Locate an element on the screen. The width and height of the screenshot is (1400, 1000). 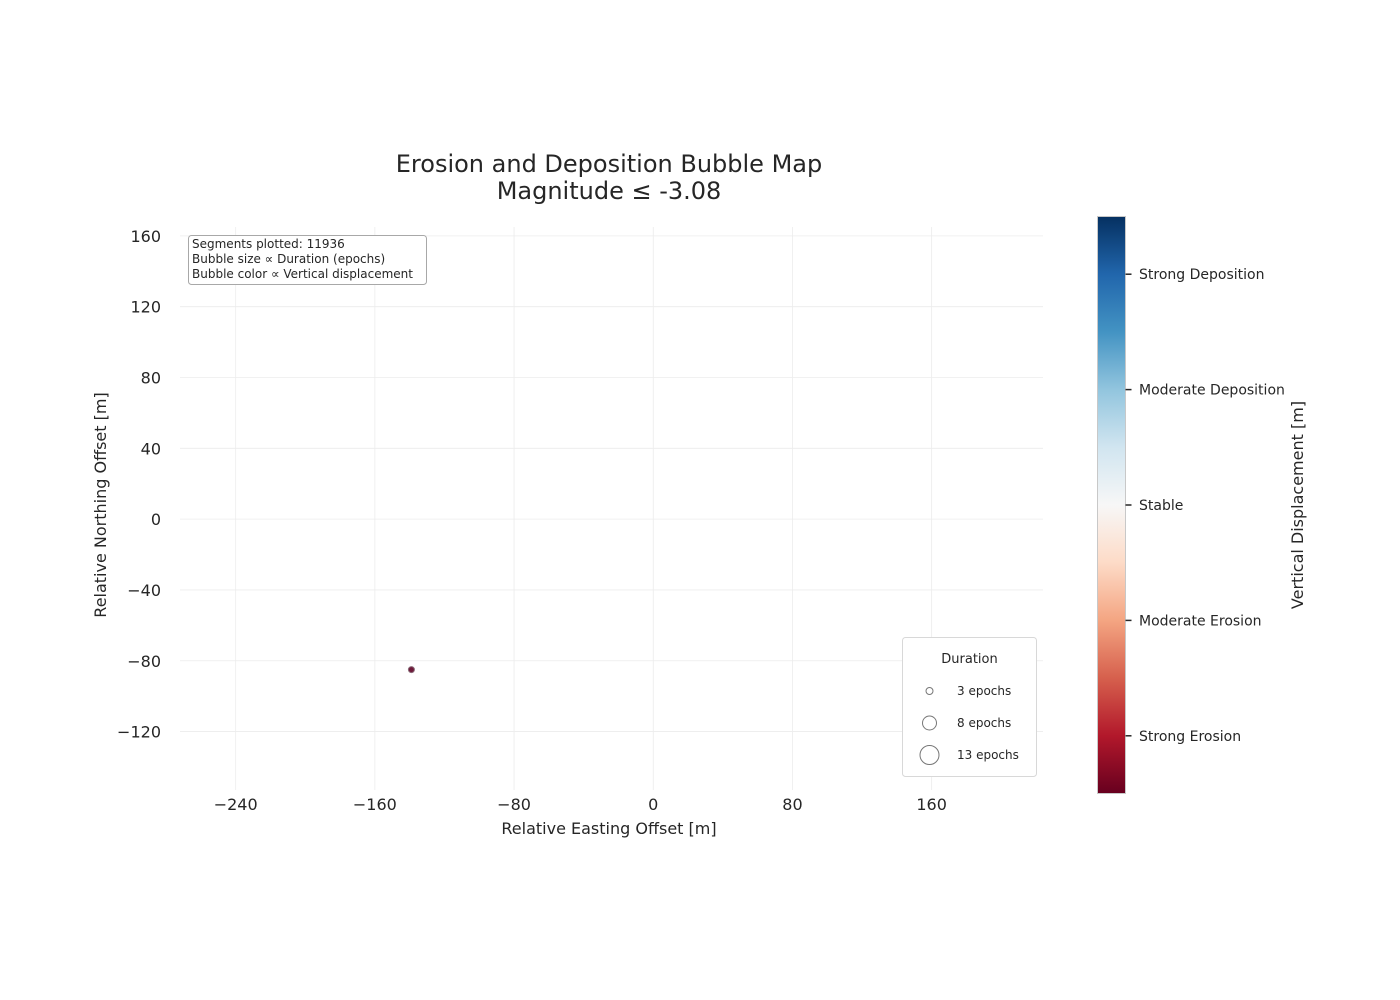
colorbar-tick-label: Strong Deposition is located at coordinates (1201, 275).